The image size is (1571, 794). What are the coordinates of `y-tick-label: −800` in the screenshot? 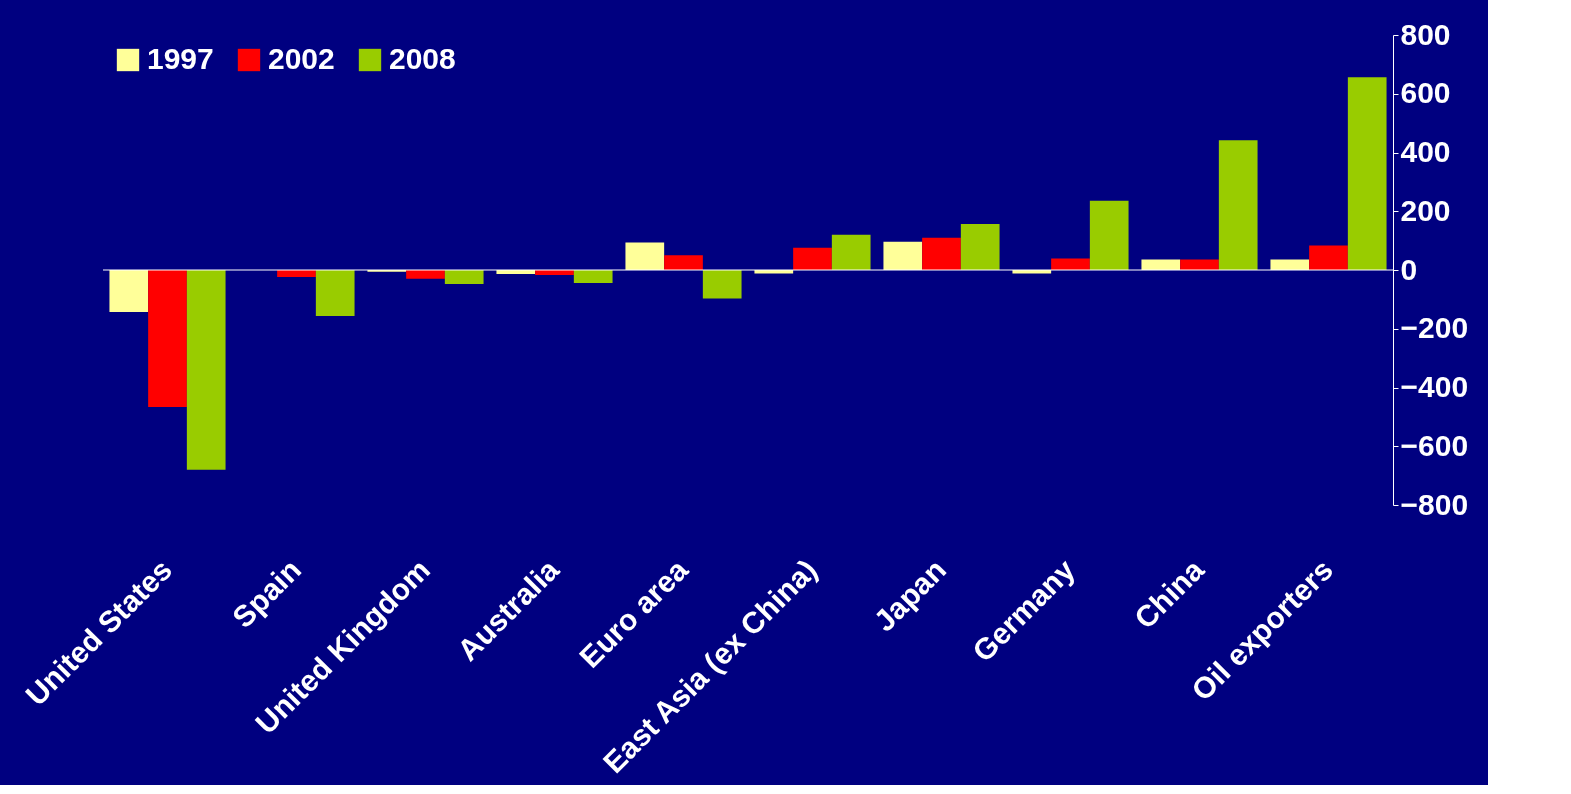 It's located at (1434, 504).